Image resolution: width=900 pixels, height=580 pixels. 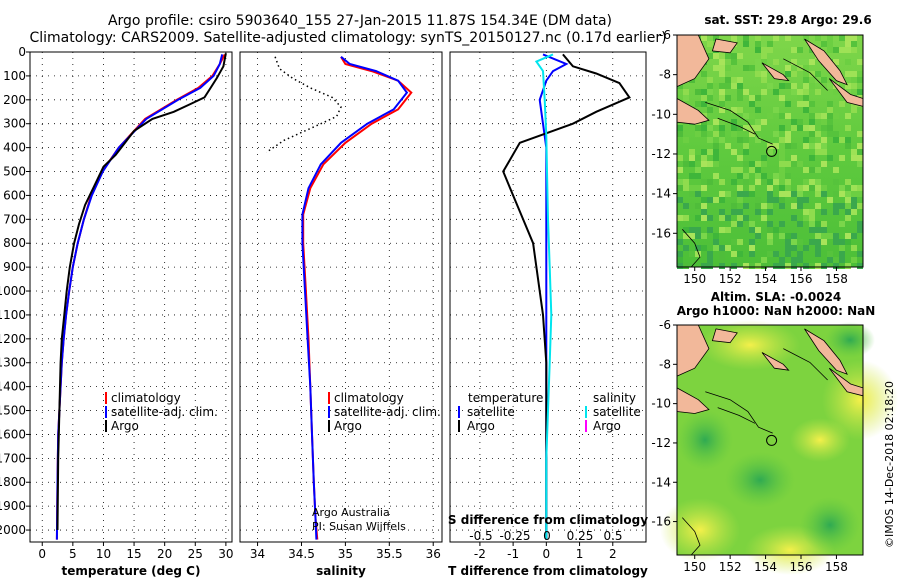 I want to click on reef-outline, so click(x=736, y=126).